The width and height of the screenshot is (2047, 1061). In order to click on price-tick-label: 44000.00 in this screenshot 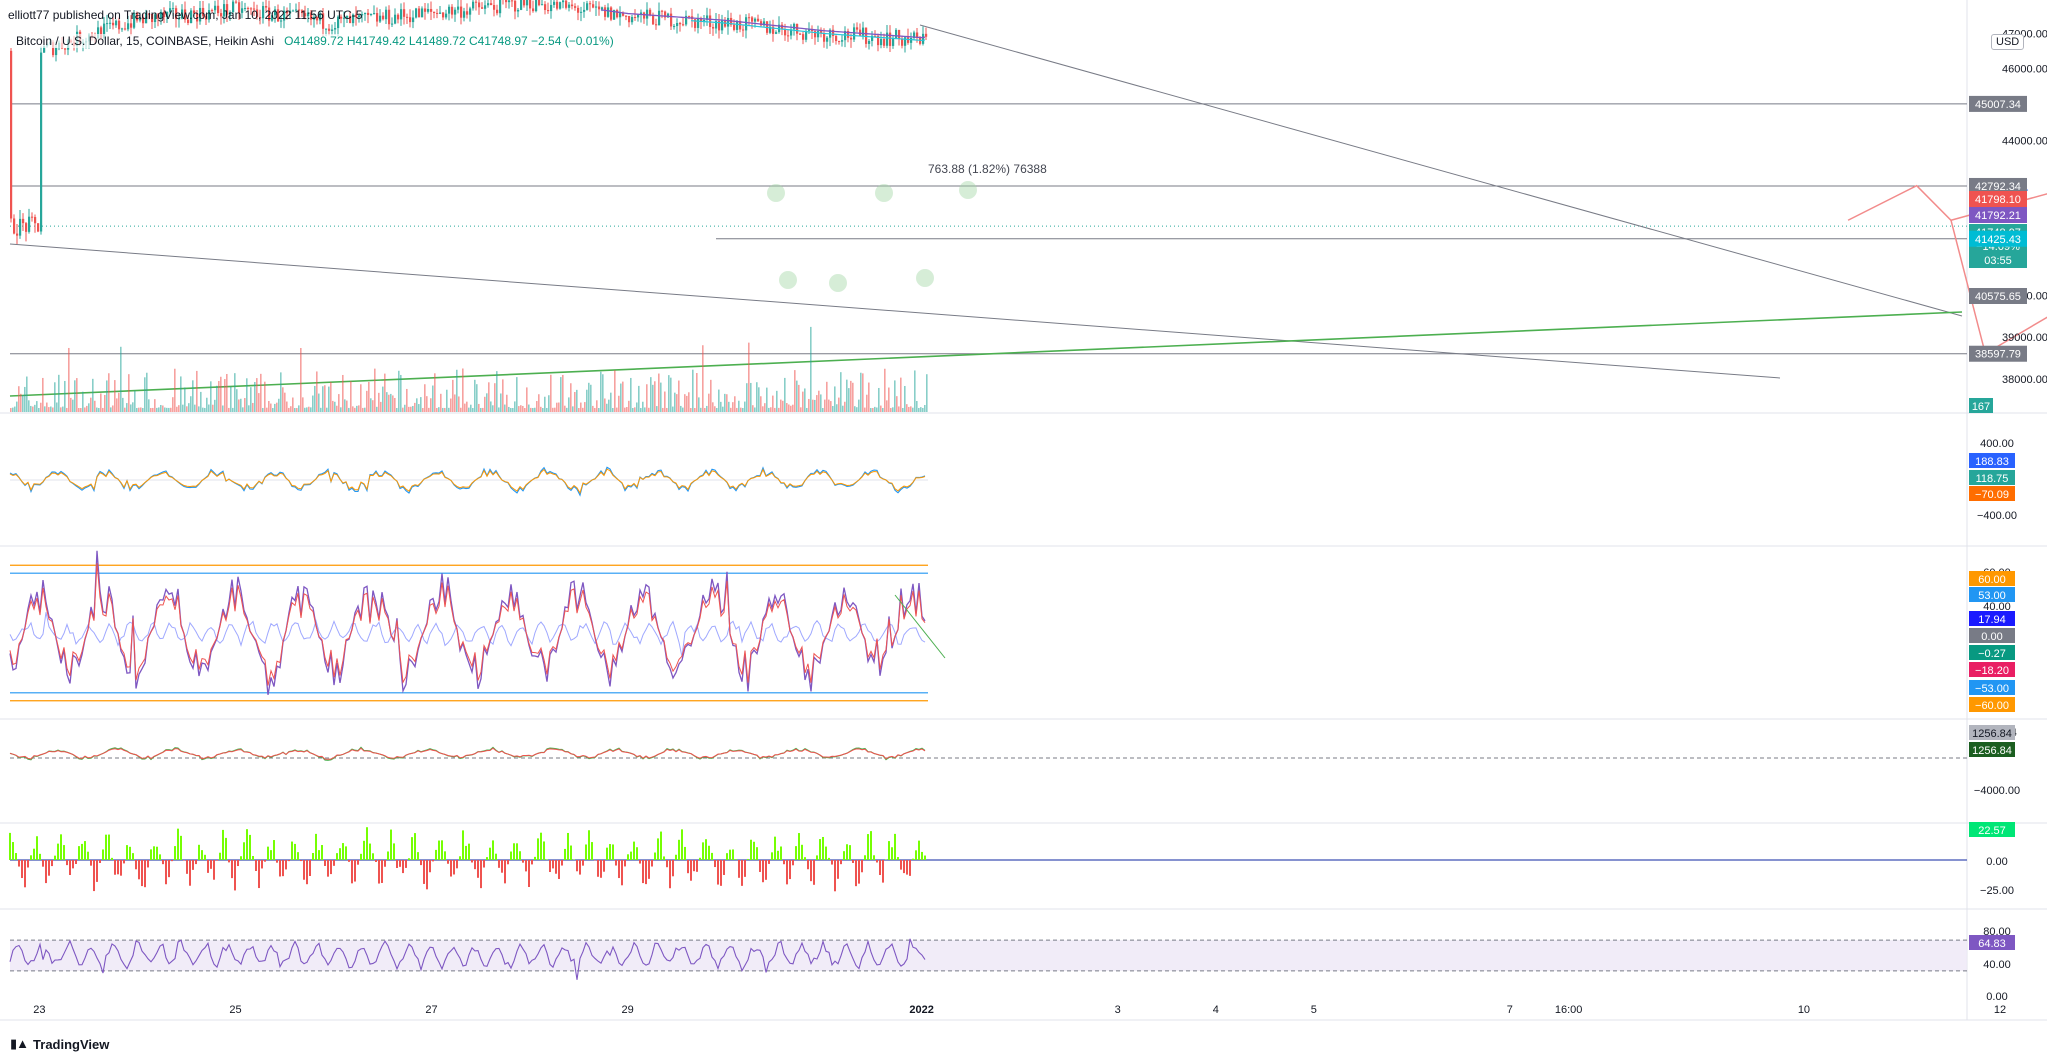, I will do `click(2024, 142)`.